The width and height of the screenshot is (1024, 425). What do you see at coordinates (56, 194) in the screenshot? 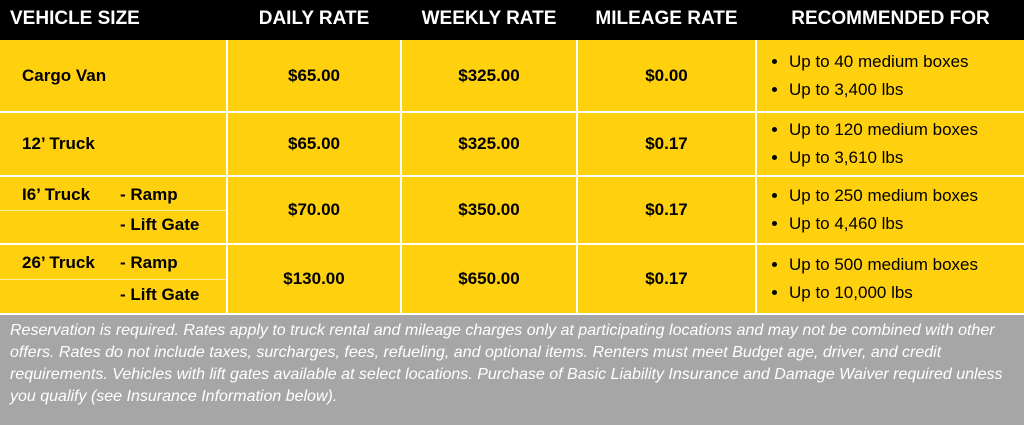
I see `vehicle-name: I6’ Truck` at bounding box center [56, 194].